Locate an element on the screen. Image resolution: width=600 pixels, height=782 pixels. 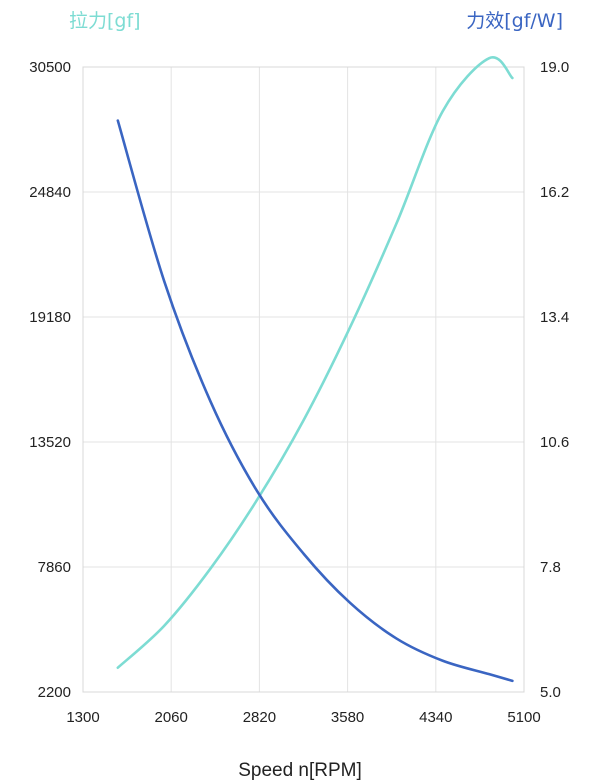
y-left-tick-label: 13520 is located at coordinates (50, 442).